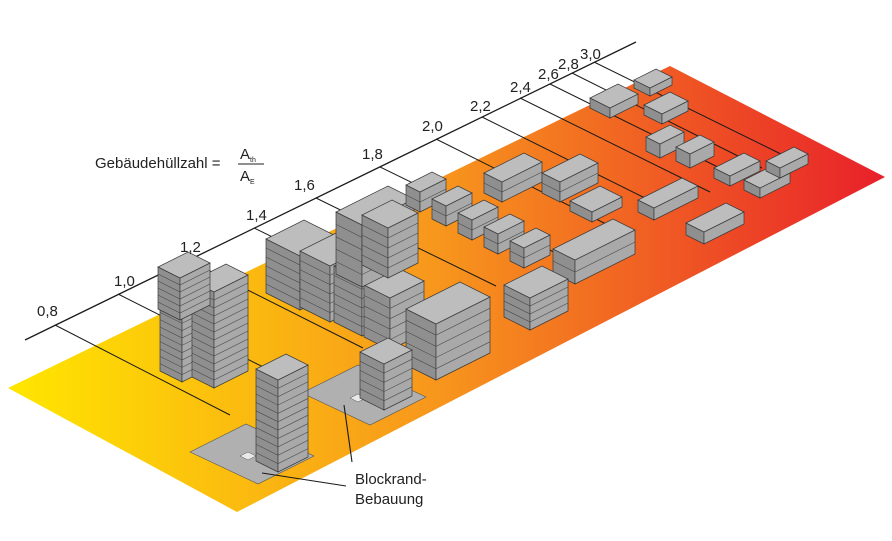  I want to click on blockrand-back-block, so click(386, 374).